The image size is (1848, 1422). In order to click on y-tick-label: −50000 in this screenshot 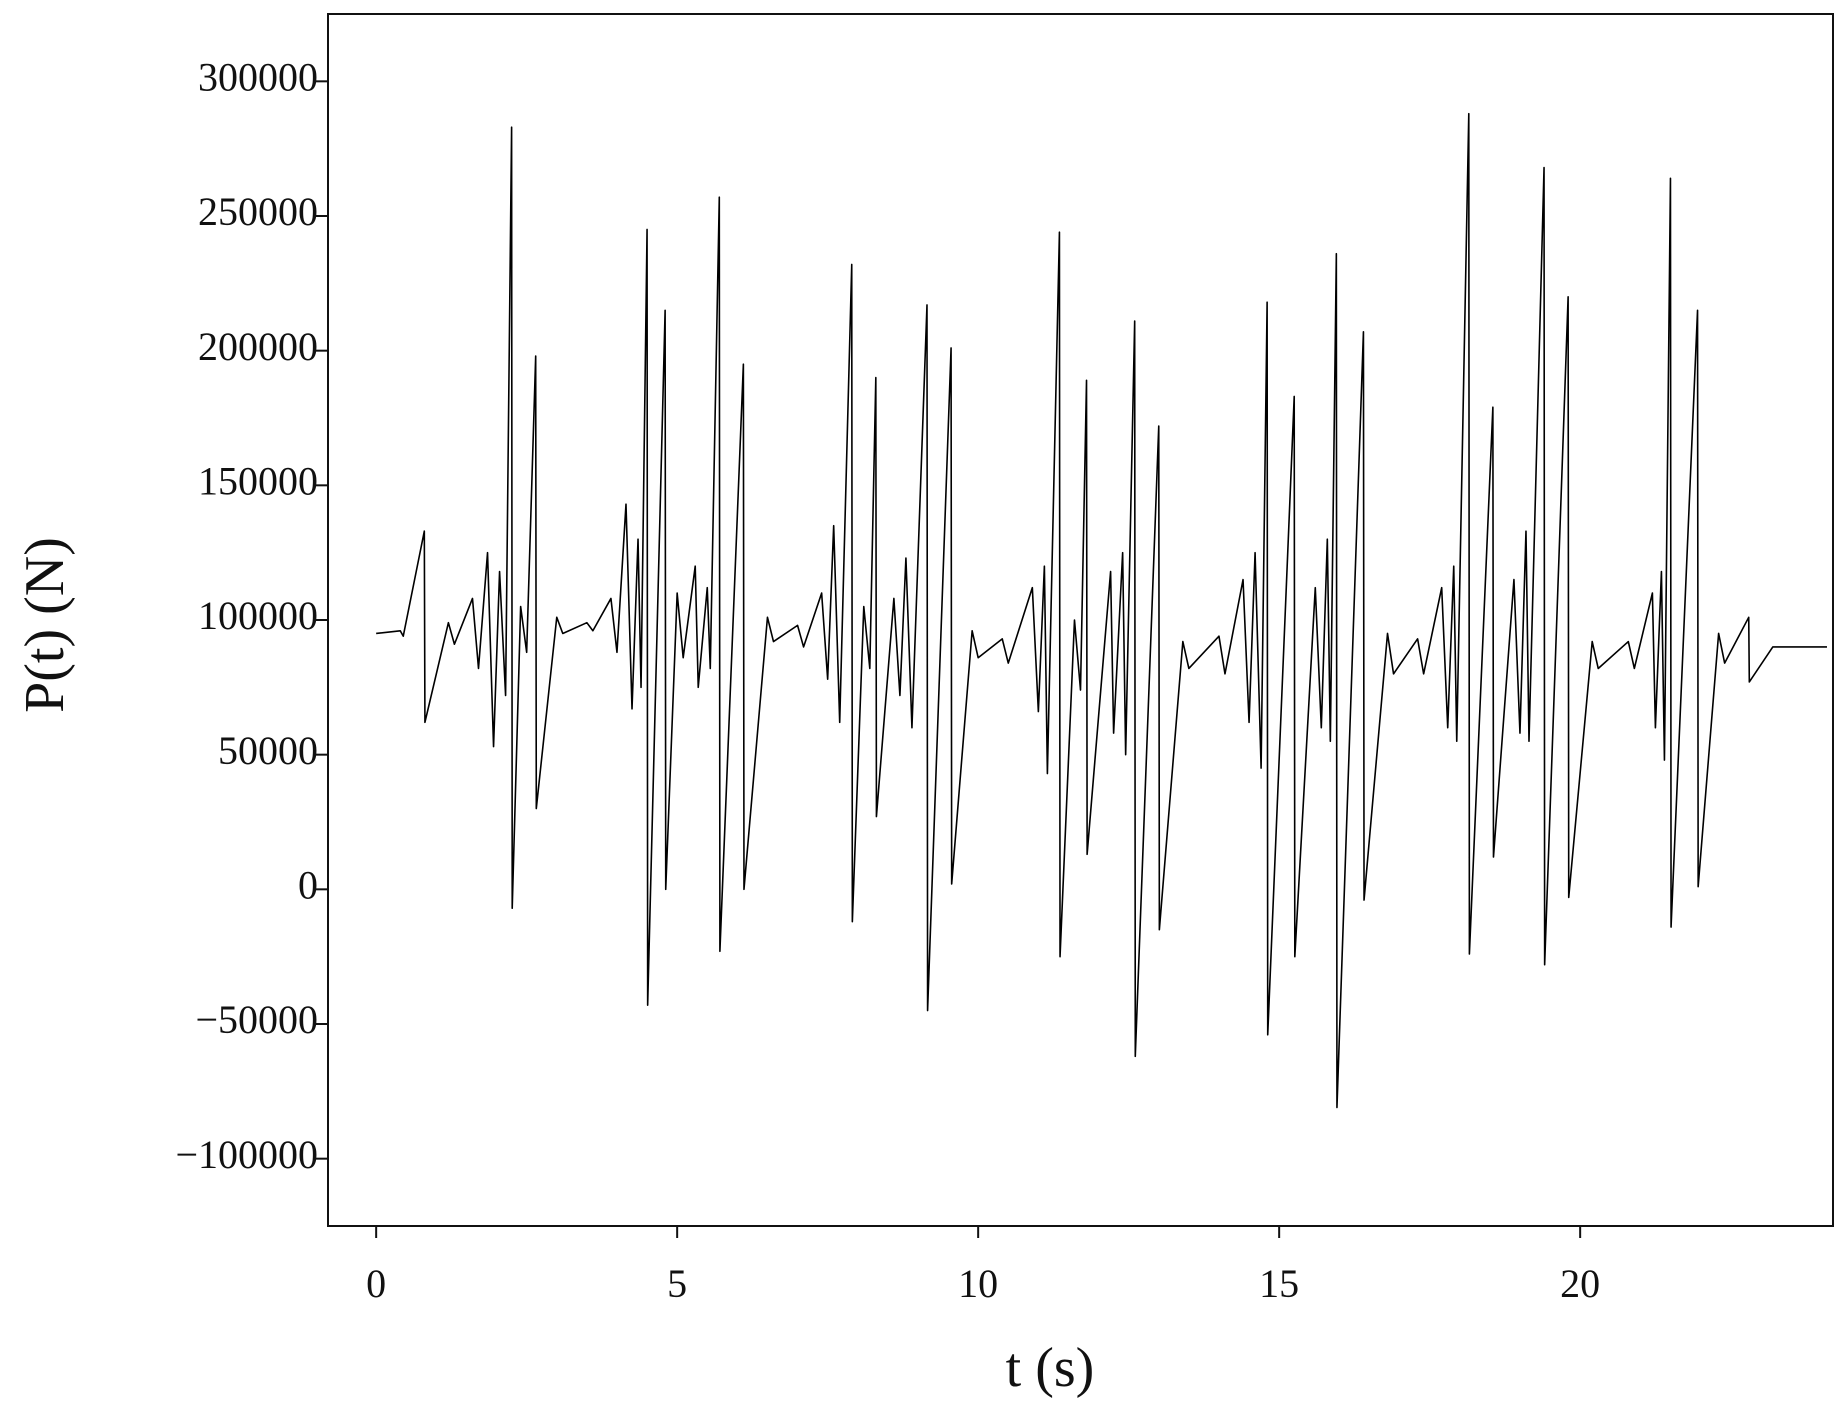, I will do `click(256, 1019)`.